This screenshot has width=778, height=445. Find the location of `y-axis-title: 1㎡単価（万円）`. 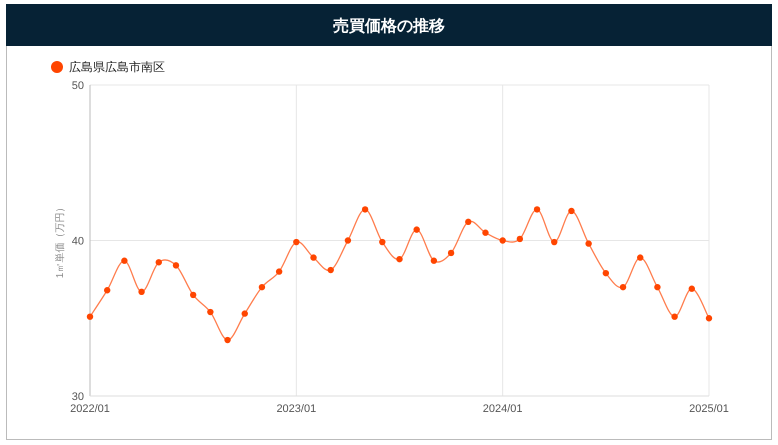

y-axis-title: 1㎡単価（万円） is located at coordinates (60, 240).